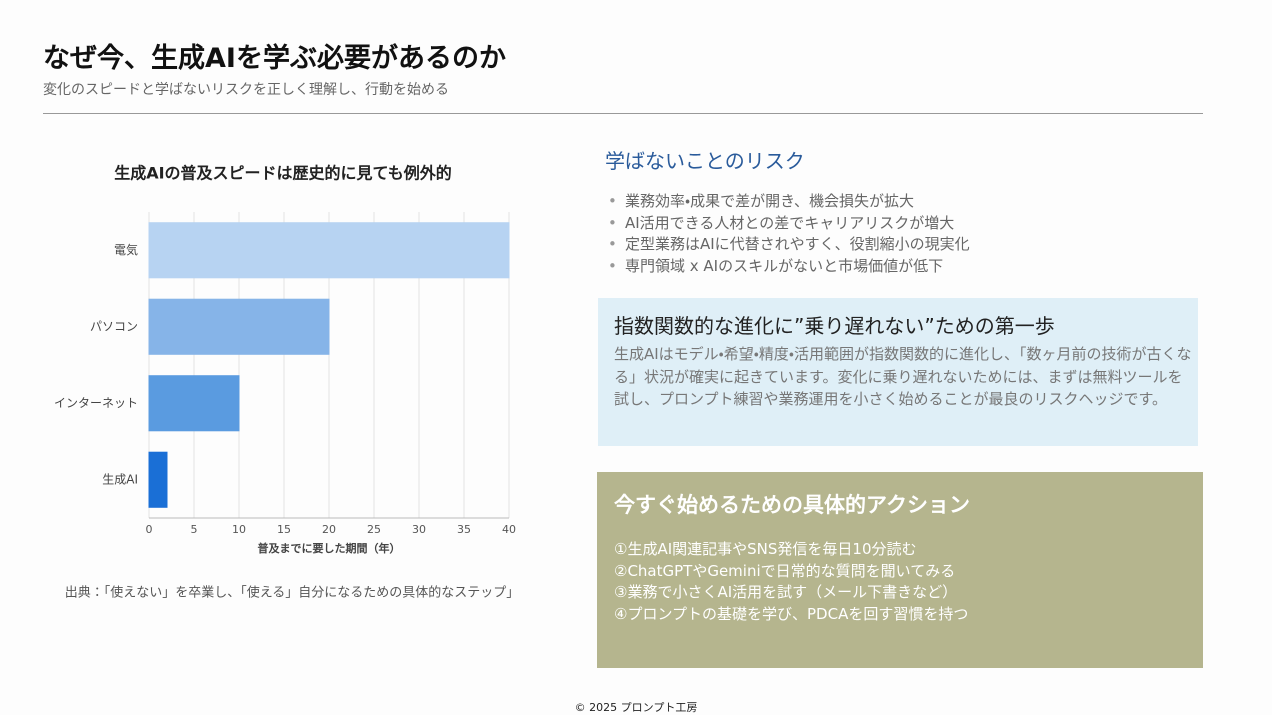 This screenshot has height=715, width=1272. Describe the element at coordinates (785, 570) in the screenshot. I see `action-item: ②ChatGPTやGeminiで日常的な質問を聞いてみる` at that location.